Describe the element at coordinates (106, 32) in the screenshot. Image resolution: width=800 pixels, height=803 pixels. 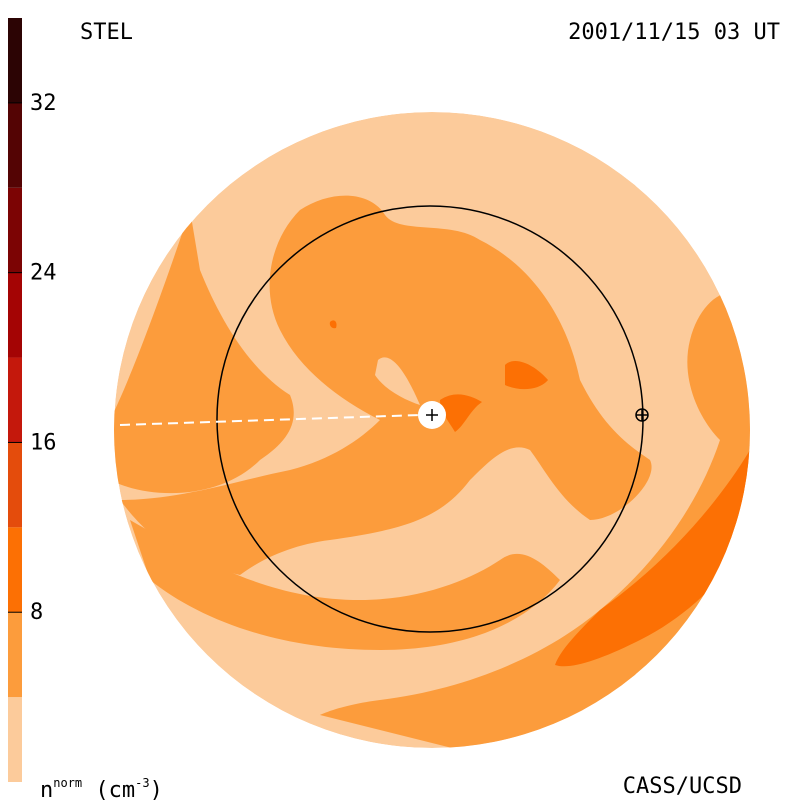
I see `plot-title: STEL` at that location.